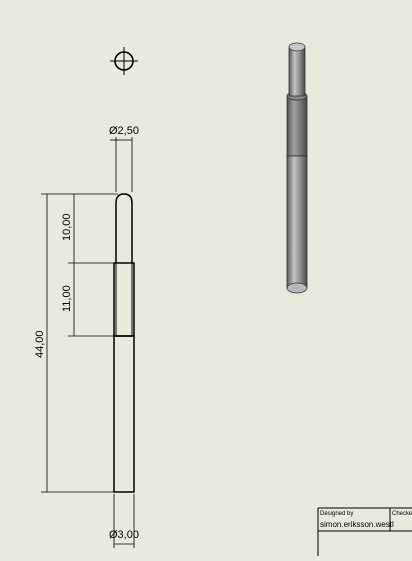  Describe the element at coordinates (40, 344) in the screenshot. I see `dimension-len-total-label: 44,00` at that location.